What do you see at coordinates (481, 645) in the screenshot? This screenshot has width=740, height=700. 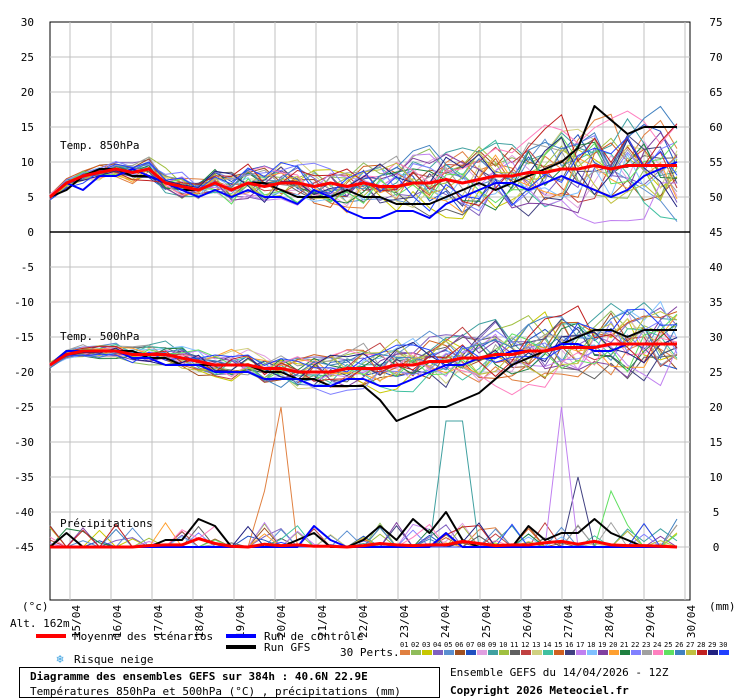 I see `legend-member-label: 08` at bounding box center [481, 645].